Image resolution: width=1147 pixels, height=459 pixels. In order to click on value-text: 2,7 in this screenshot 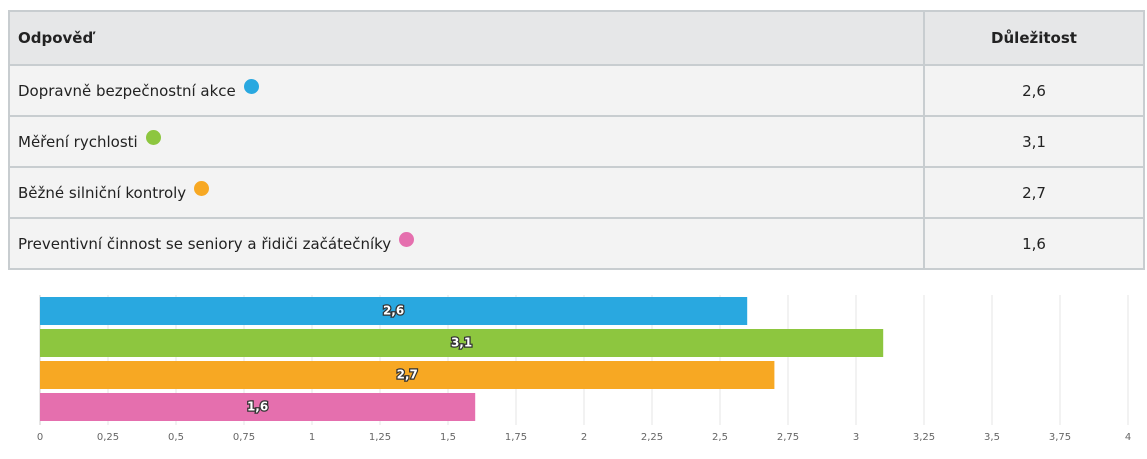, I will do `click(1034, 192)`.